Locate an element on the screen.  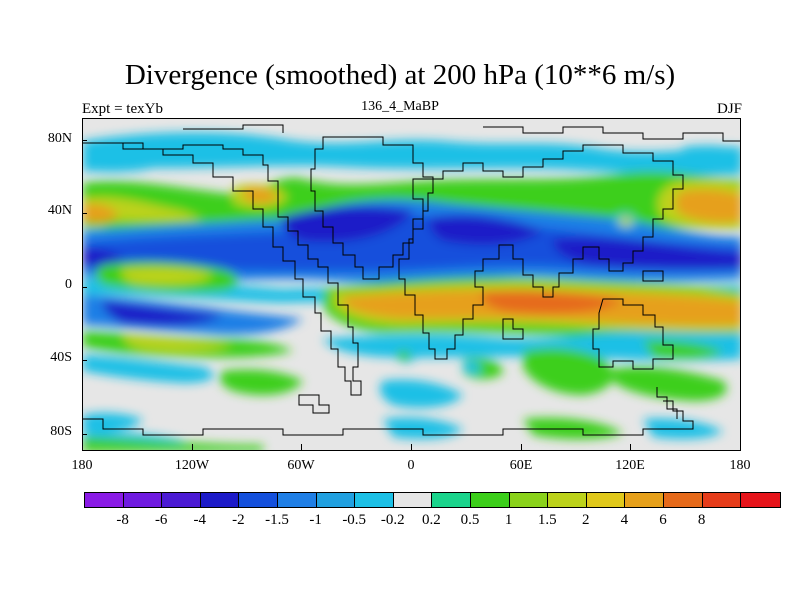
lon-label-60w: 60W is located at coordinates (301, 465).